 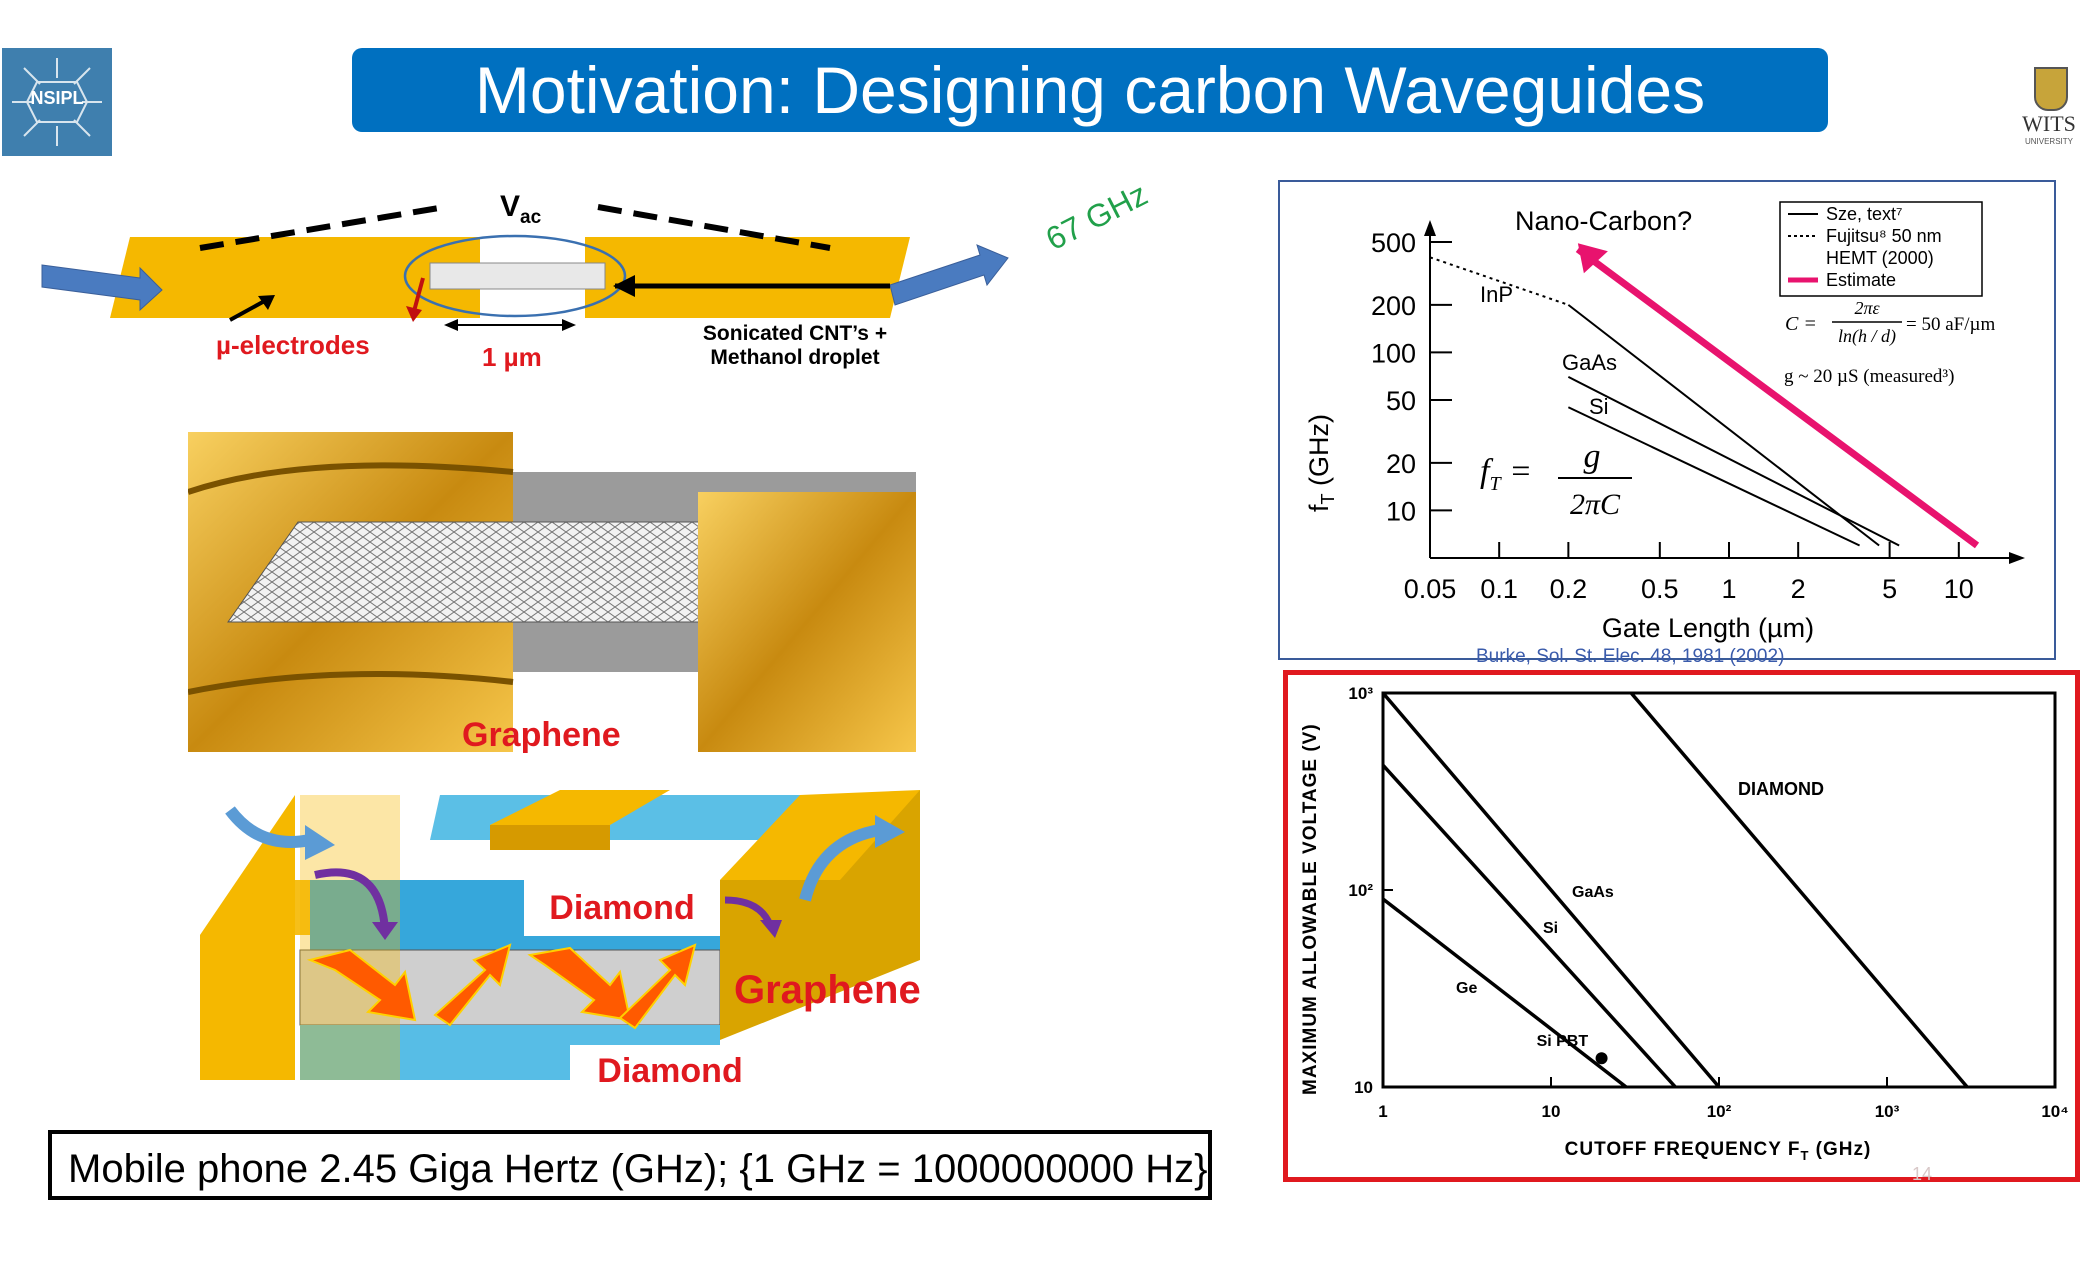 I want to click on ft-formula-lhs: fT =, so click(x=1506, y=474).